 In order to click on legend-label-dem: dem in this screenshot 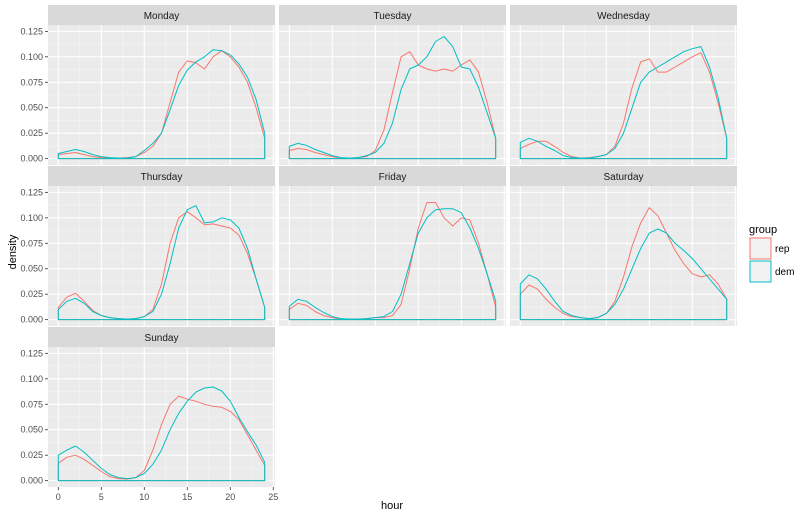, I will do `click(784, 272)`.